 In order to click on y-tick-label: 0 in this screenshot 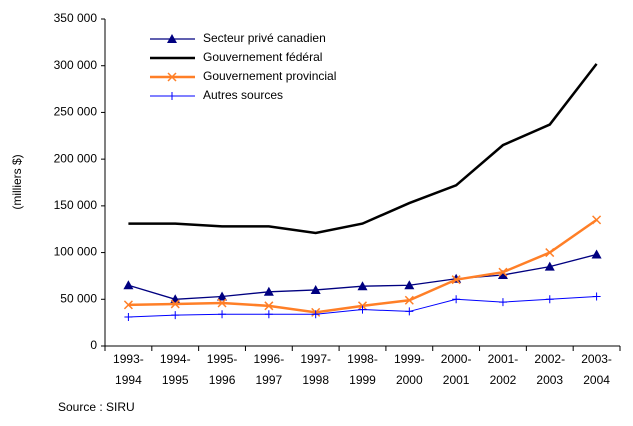, I will do `click(93, 345)`.